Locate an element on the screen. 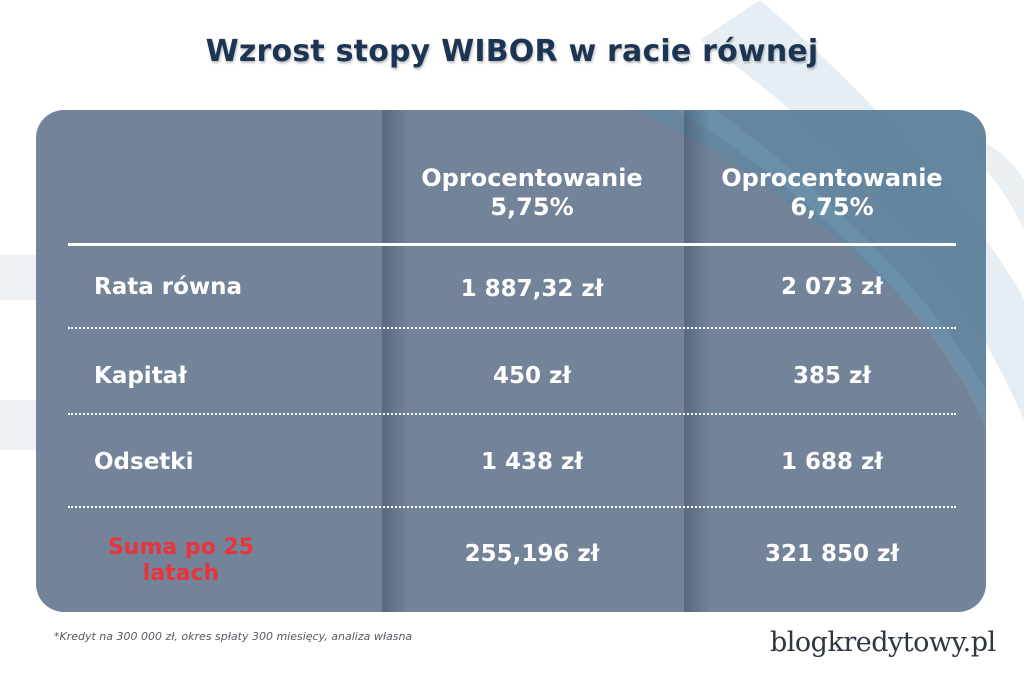  cell-odsetki-1: 1 438 zł is located at coordinates (532, 462).